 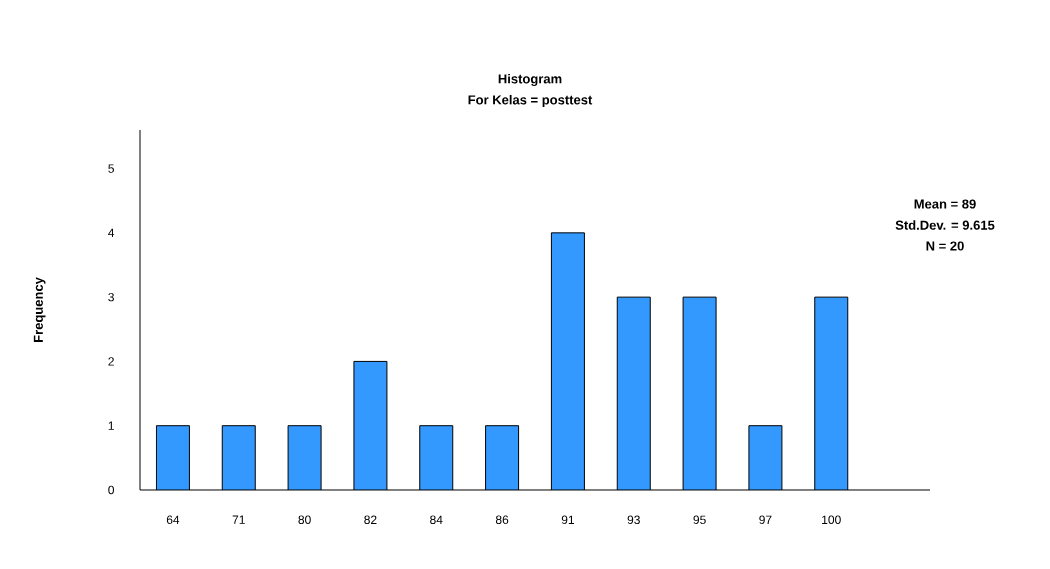 What do you see at coordinates (111, 425) in the screenshot?
I see `y-tick-label: 1` at bounding box center [111, 425].